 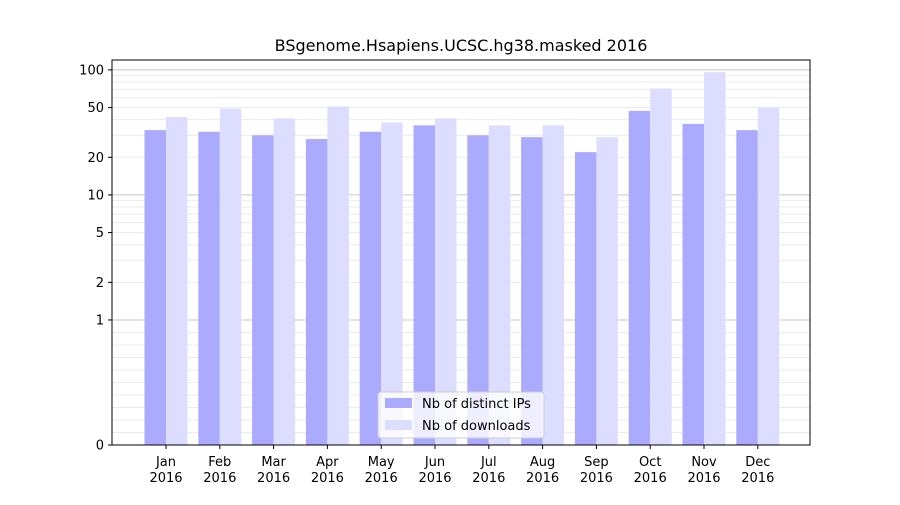 What do you see at coordinates (488, 462) in the screenshot?
I see `x-tick-label-month: Jul` at bounding box center [488, 462].